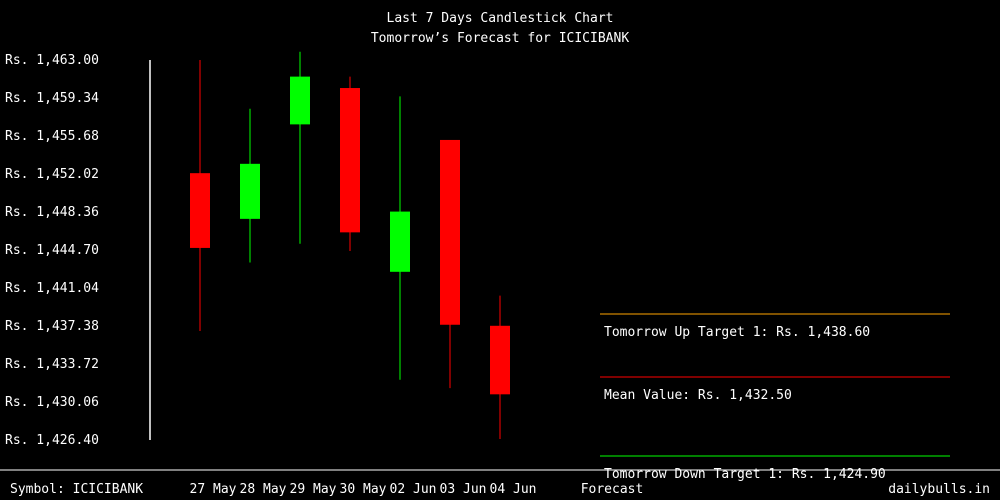 The image size is (1000, 500). I want to click on y-tick-label: Rs. 1,455.68, so click(52, 136).